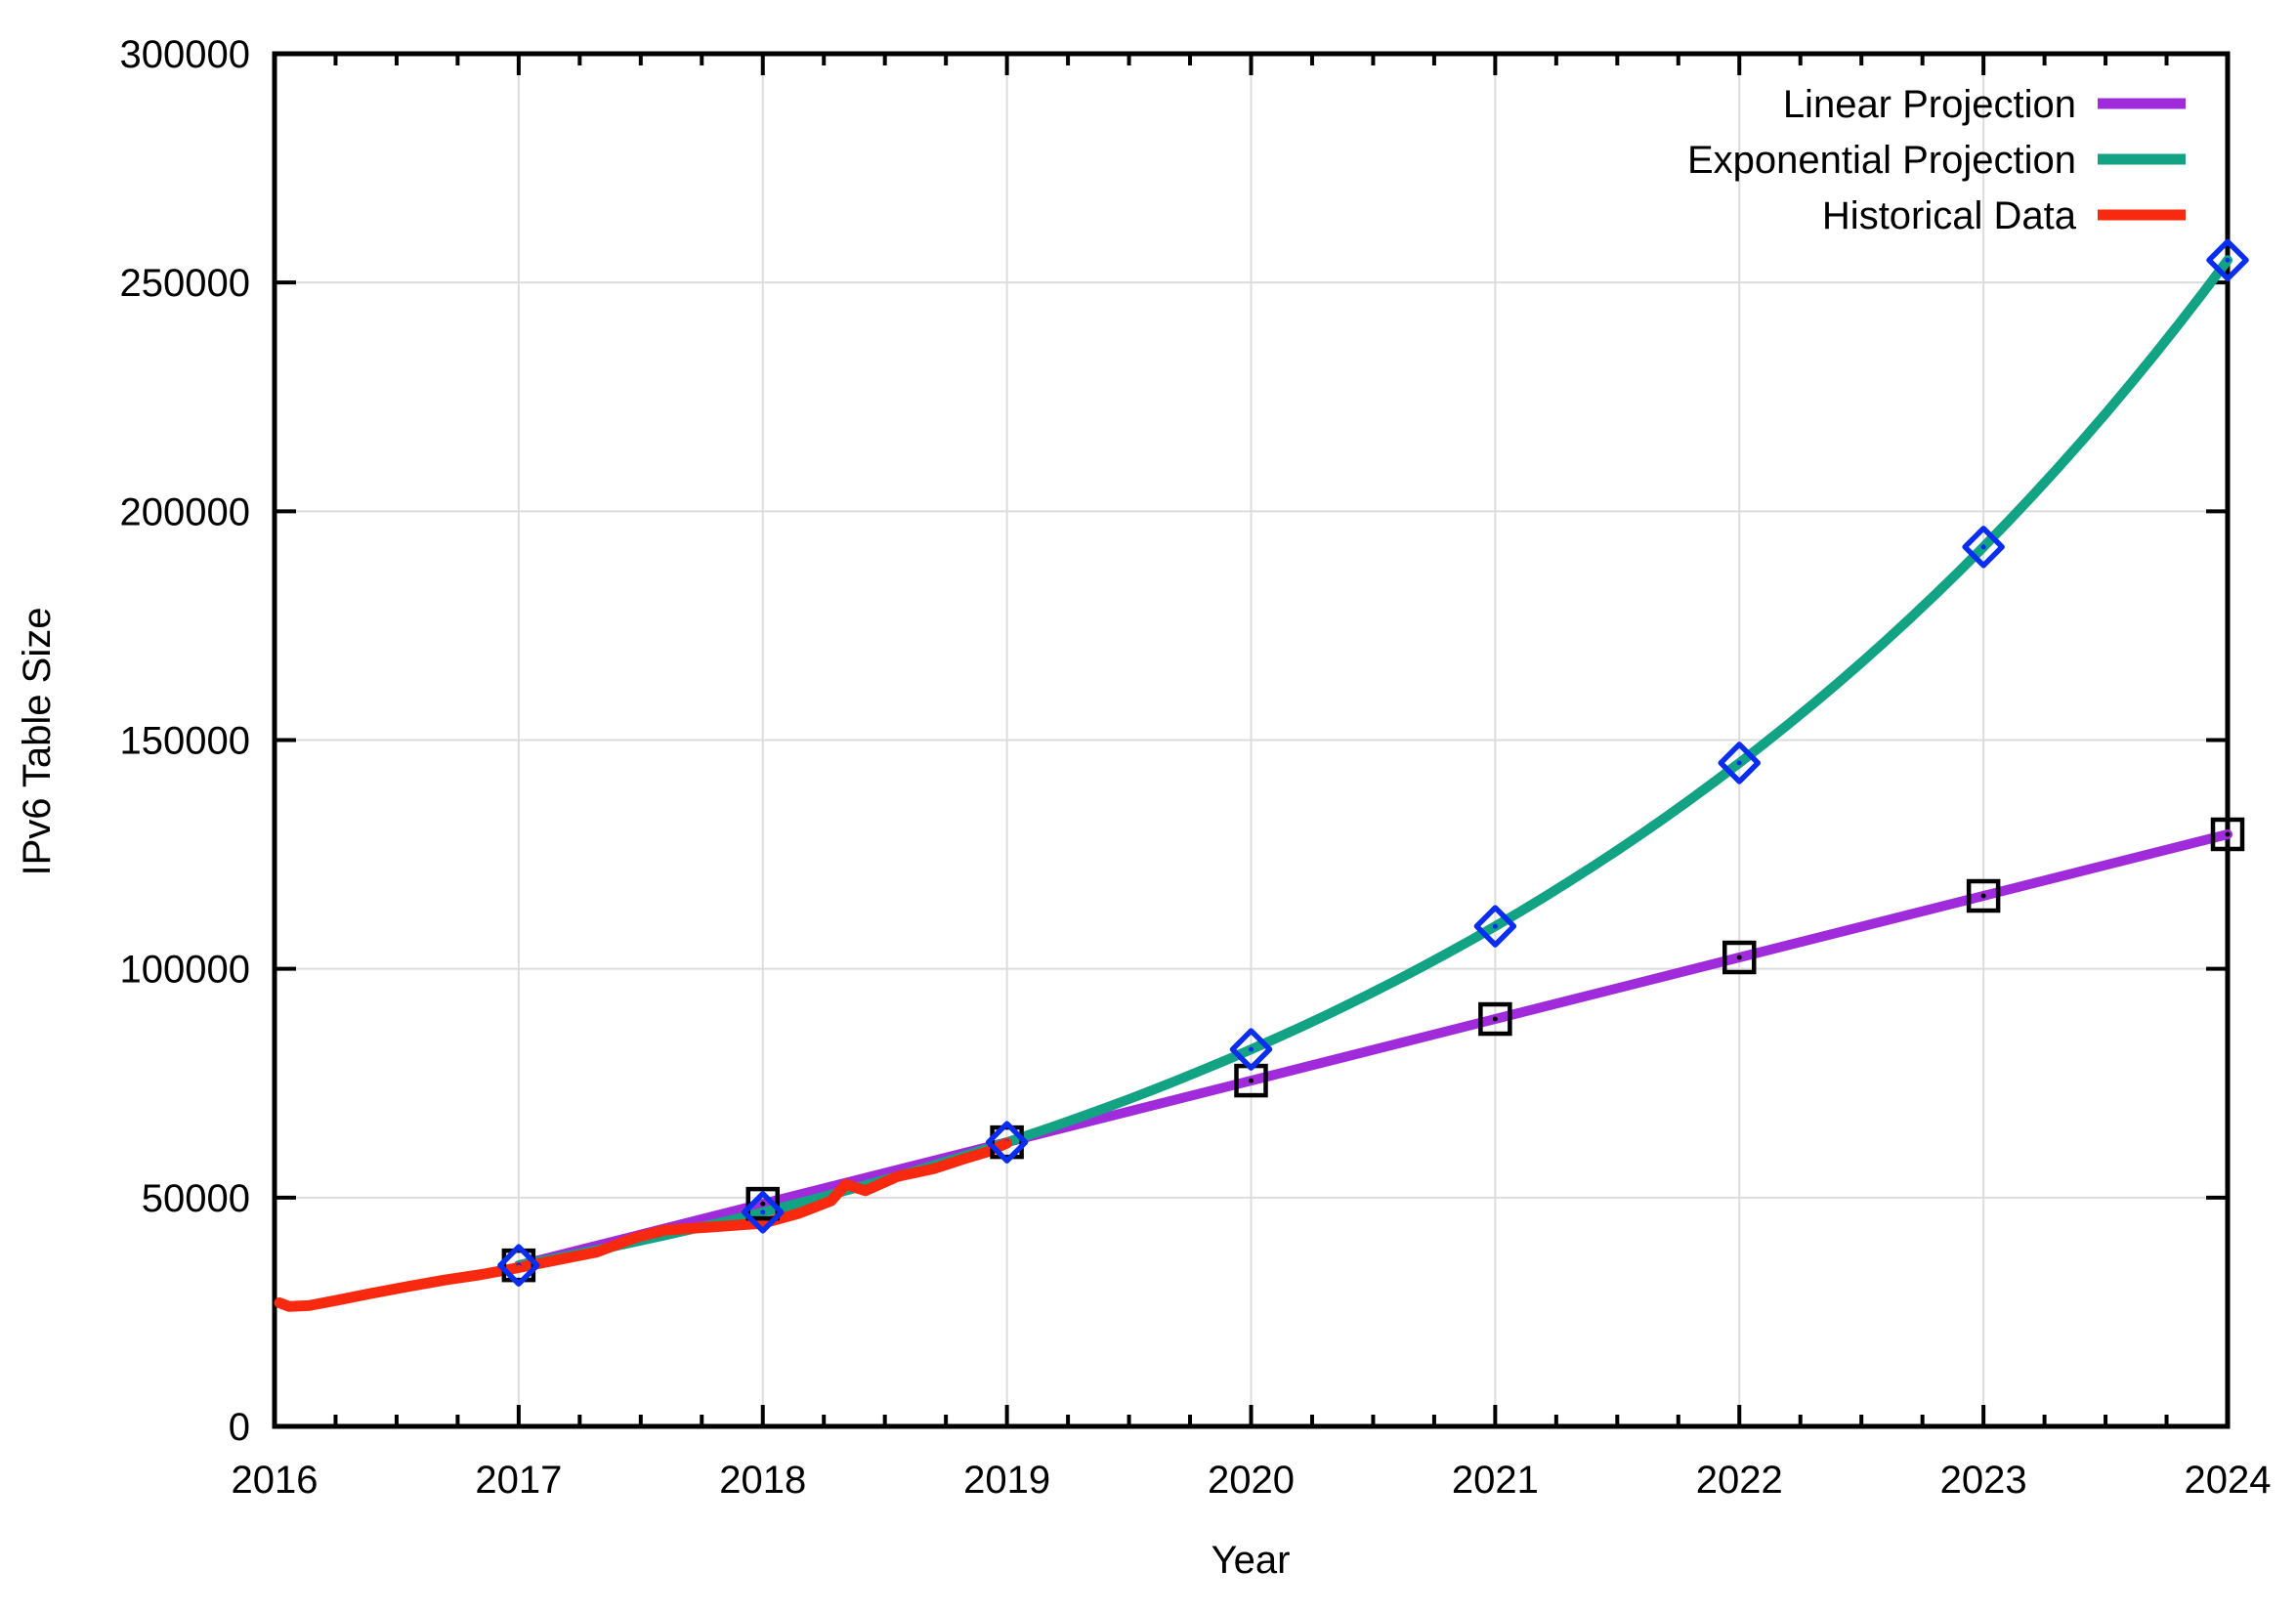 The image size is (2296, 1612). I want to click on y-tick-label: 200000, so click(185, 511).